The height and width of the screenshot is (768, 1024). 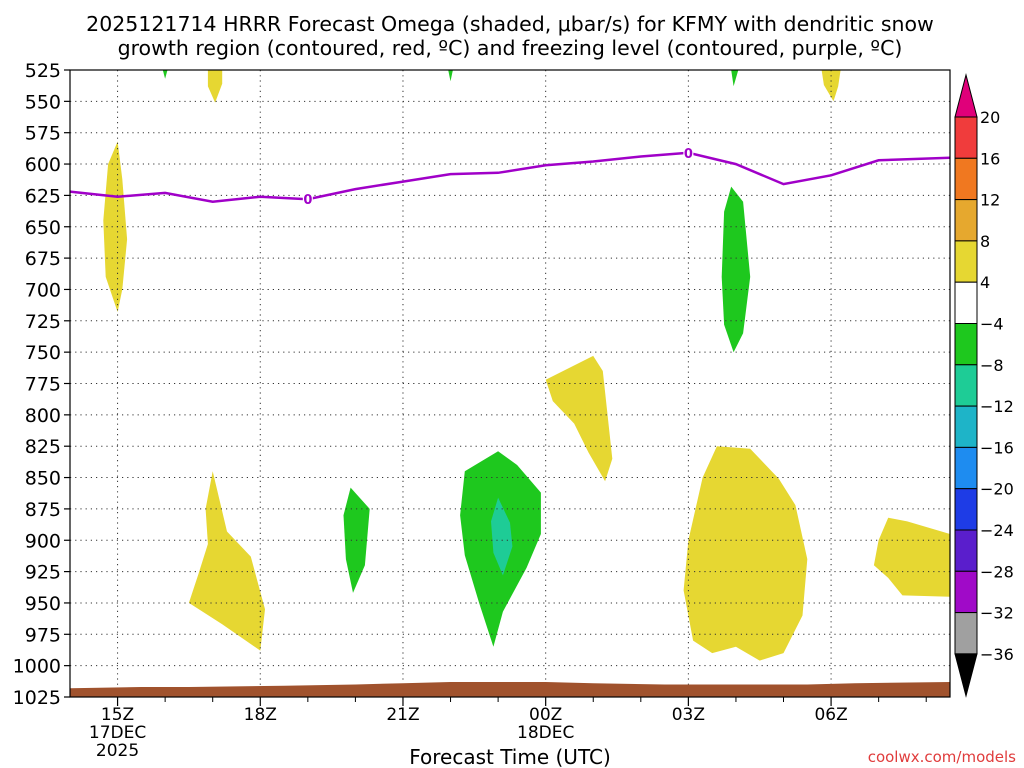 What do you see at coordinates (990, 117) in the screenshot?
I see `colorbar-label: 20` at bounding box center [990, 117].